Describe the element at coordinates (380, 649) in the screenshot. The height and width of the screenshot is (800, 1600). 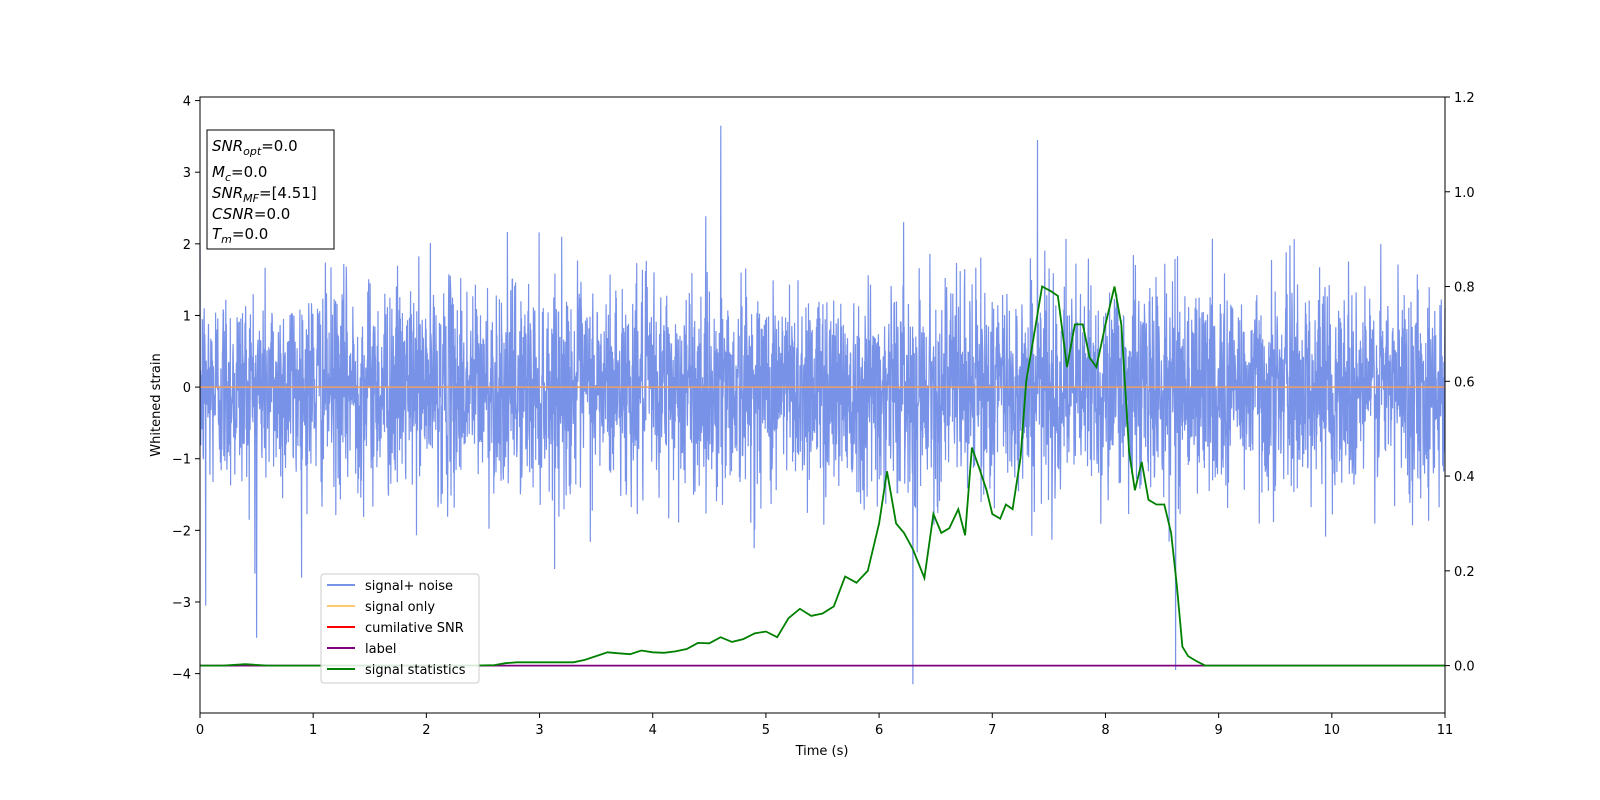
I see `legend-label-label: label` at that location.